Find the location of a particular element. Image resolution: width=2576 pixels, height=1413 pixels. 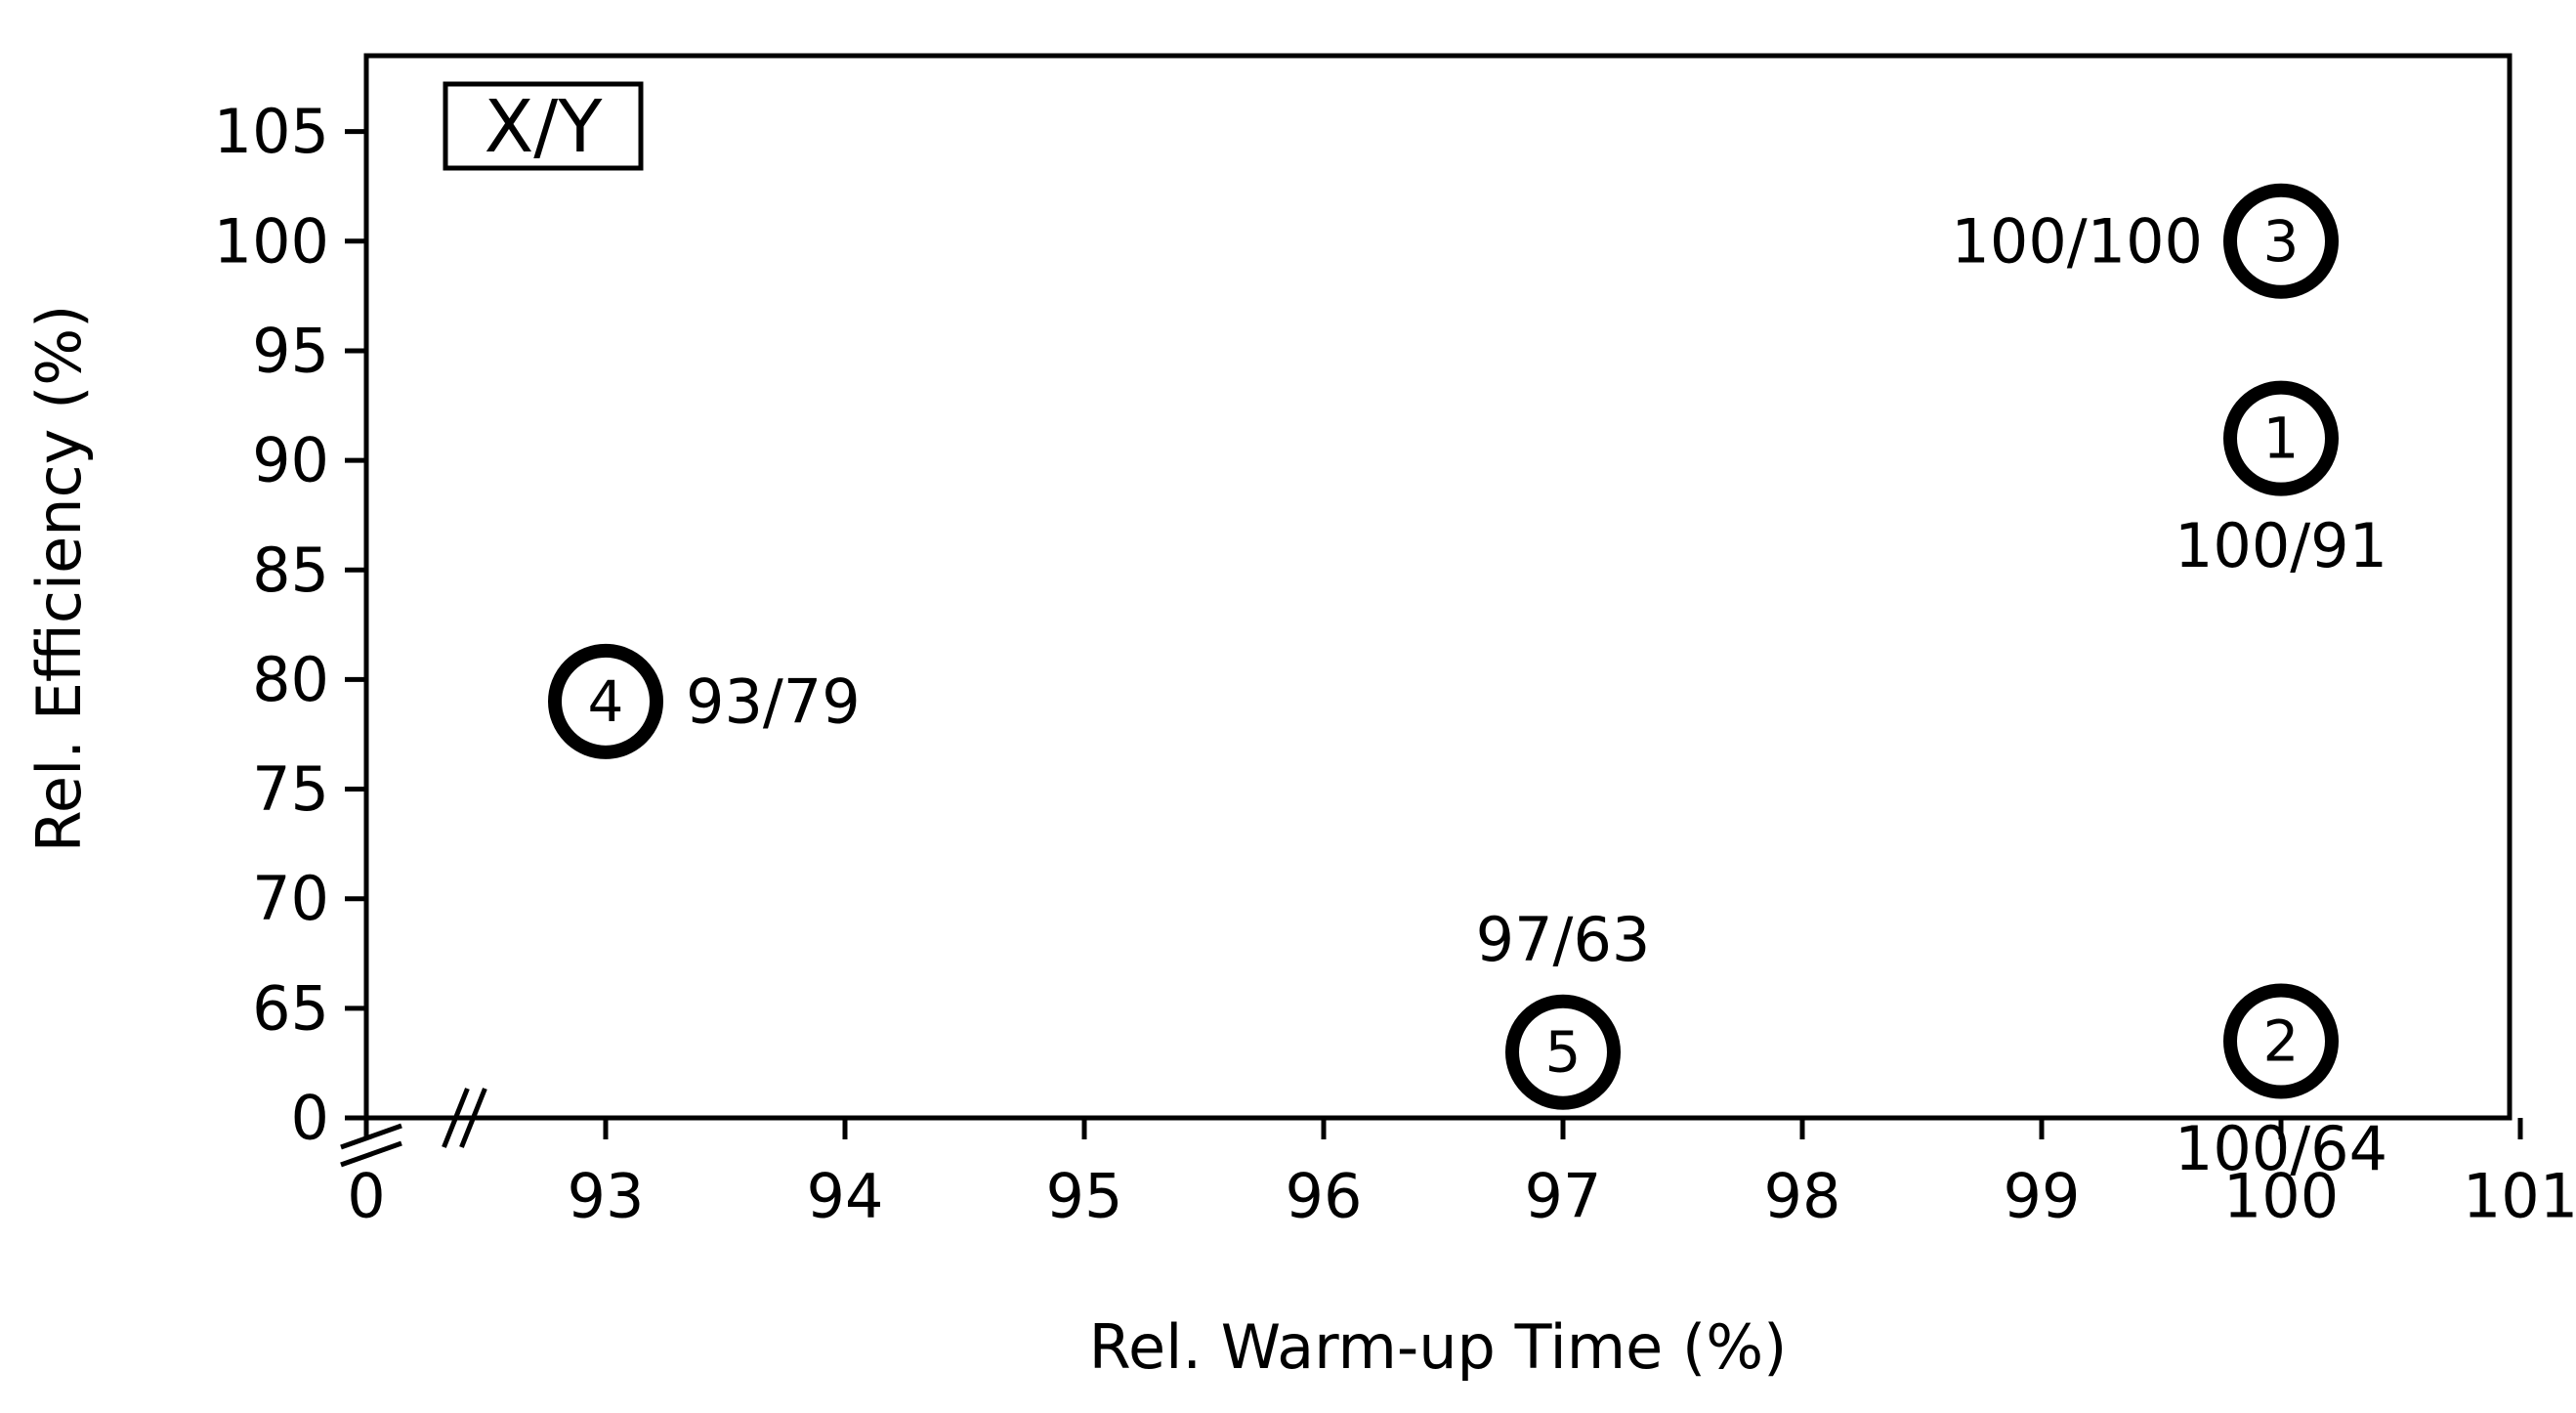

legend-box-label: X/Y is located at coordinates (544, 127).